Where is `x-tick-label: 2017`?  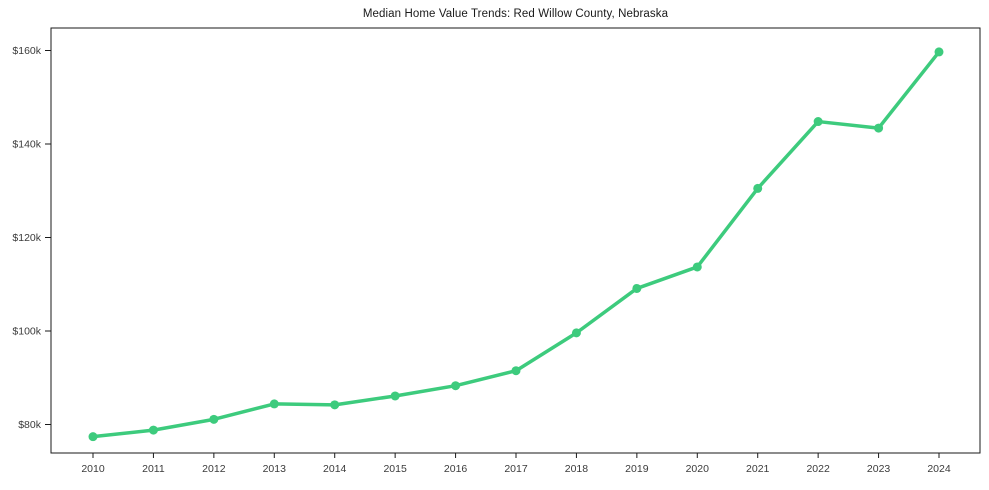 x-tick-label: 2017 is located at coordinates (516, 469).